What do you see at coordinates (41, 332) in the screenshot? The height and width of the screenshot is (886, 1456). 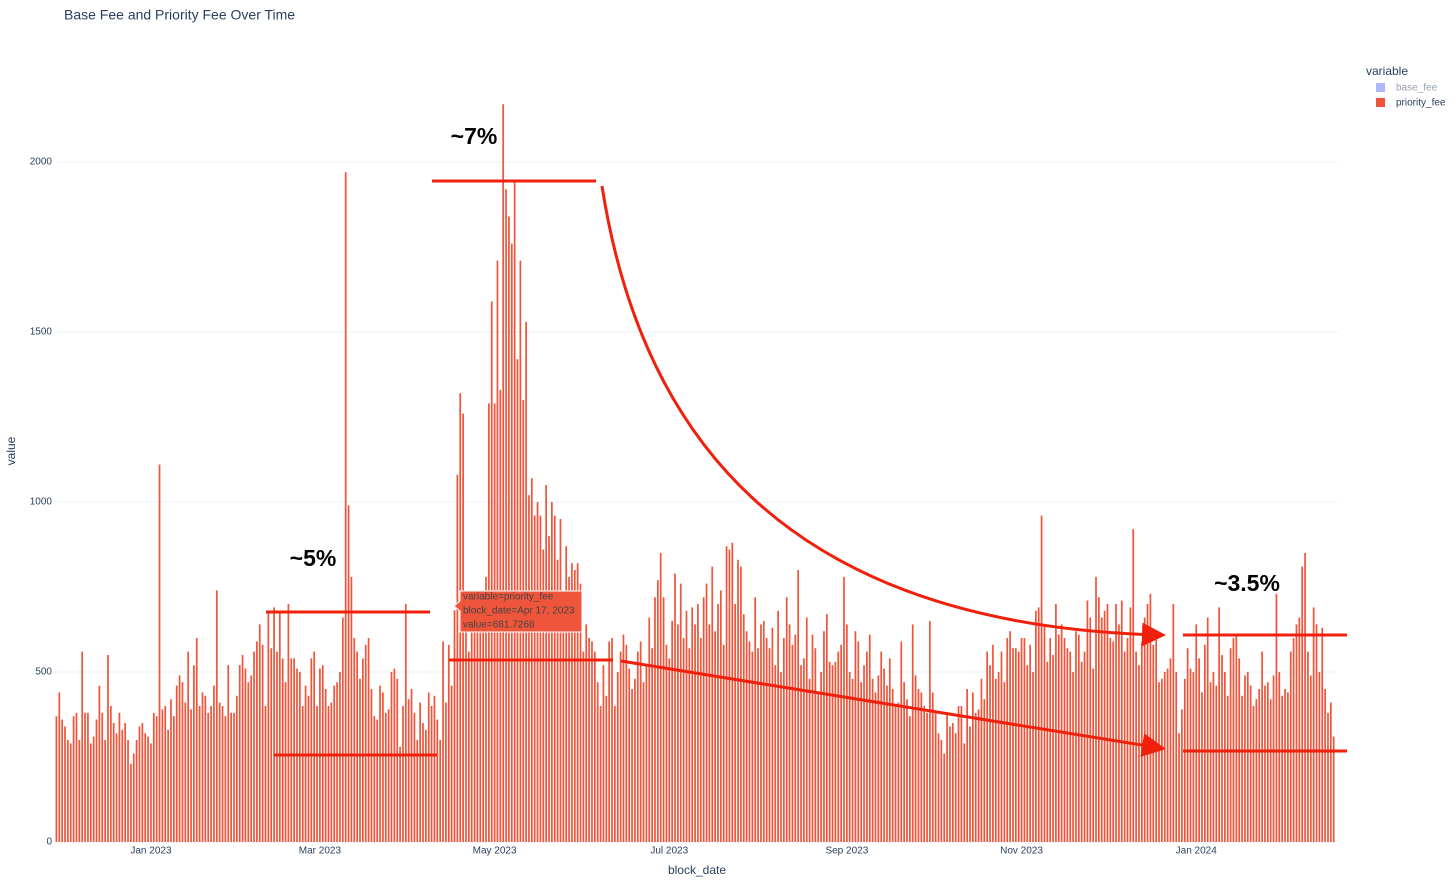 I see `y-tick-label: 1500` at bounding box center [41, 332].